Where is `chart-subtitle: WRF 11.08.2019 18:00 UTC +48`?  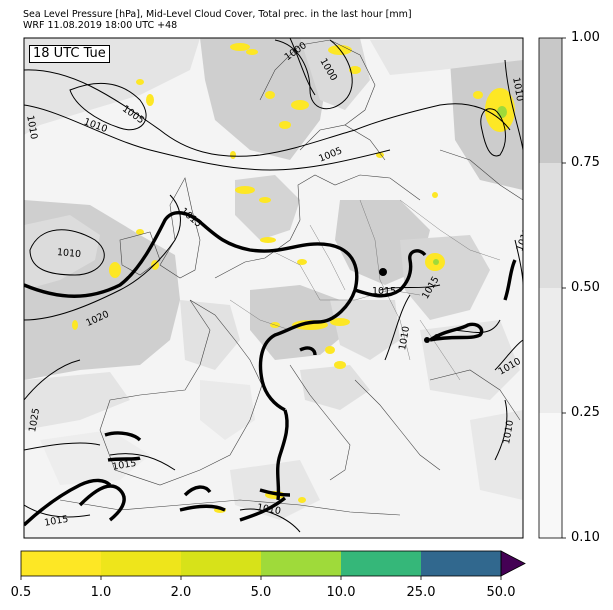
chart-subtitle: WRF 11.08.2019 18:00 UTC +48 is located at coordinates (100, 25).